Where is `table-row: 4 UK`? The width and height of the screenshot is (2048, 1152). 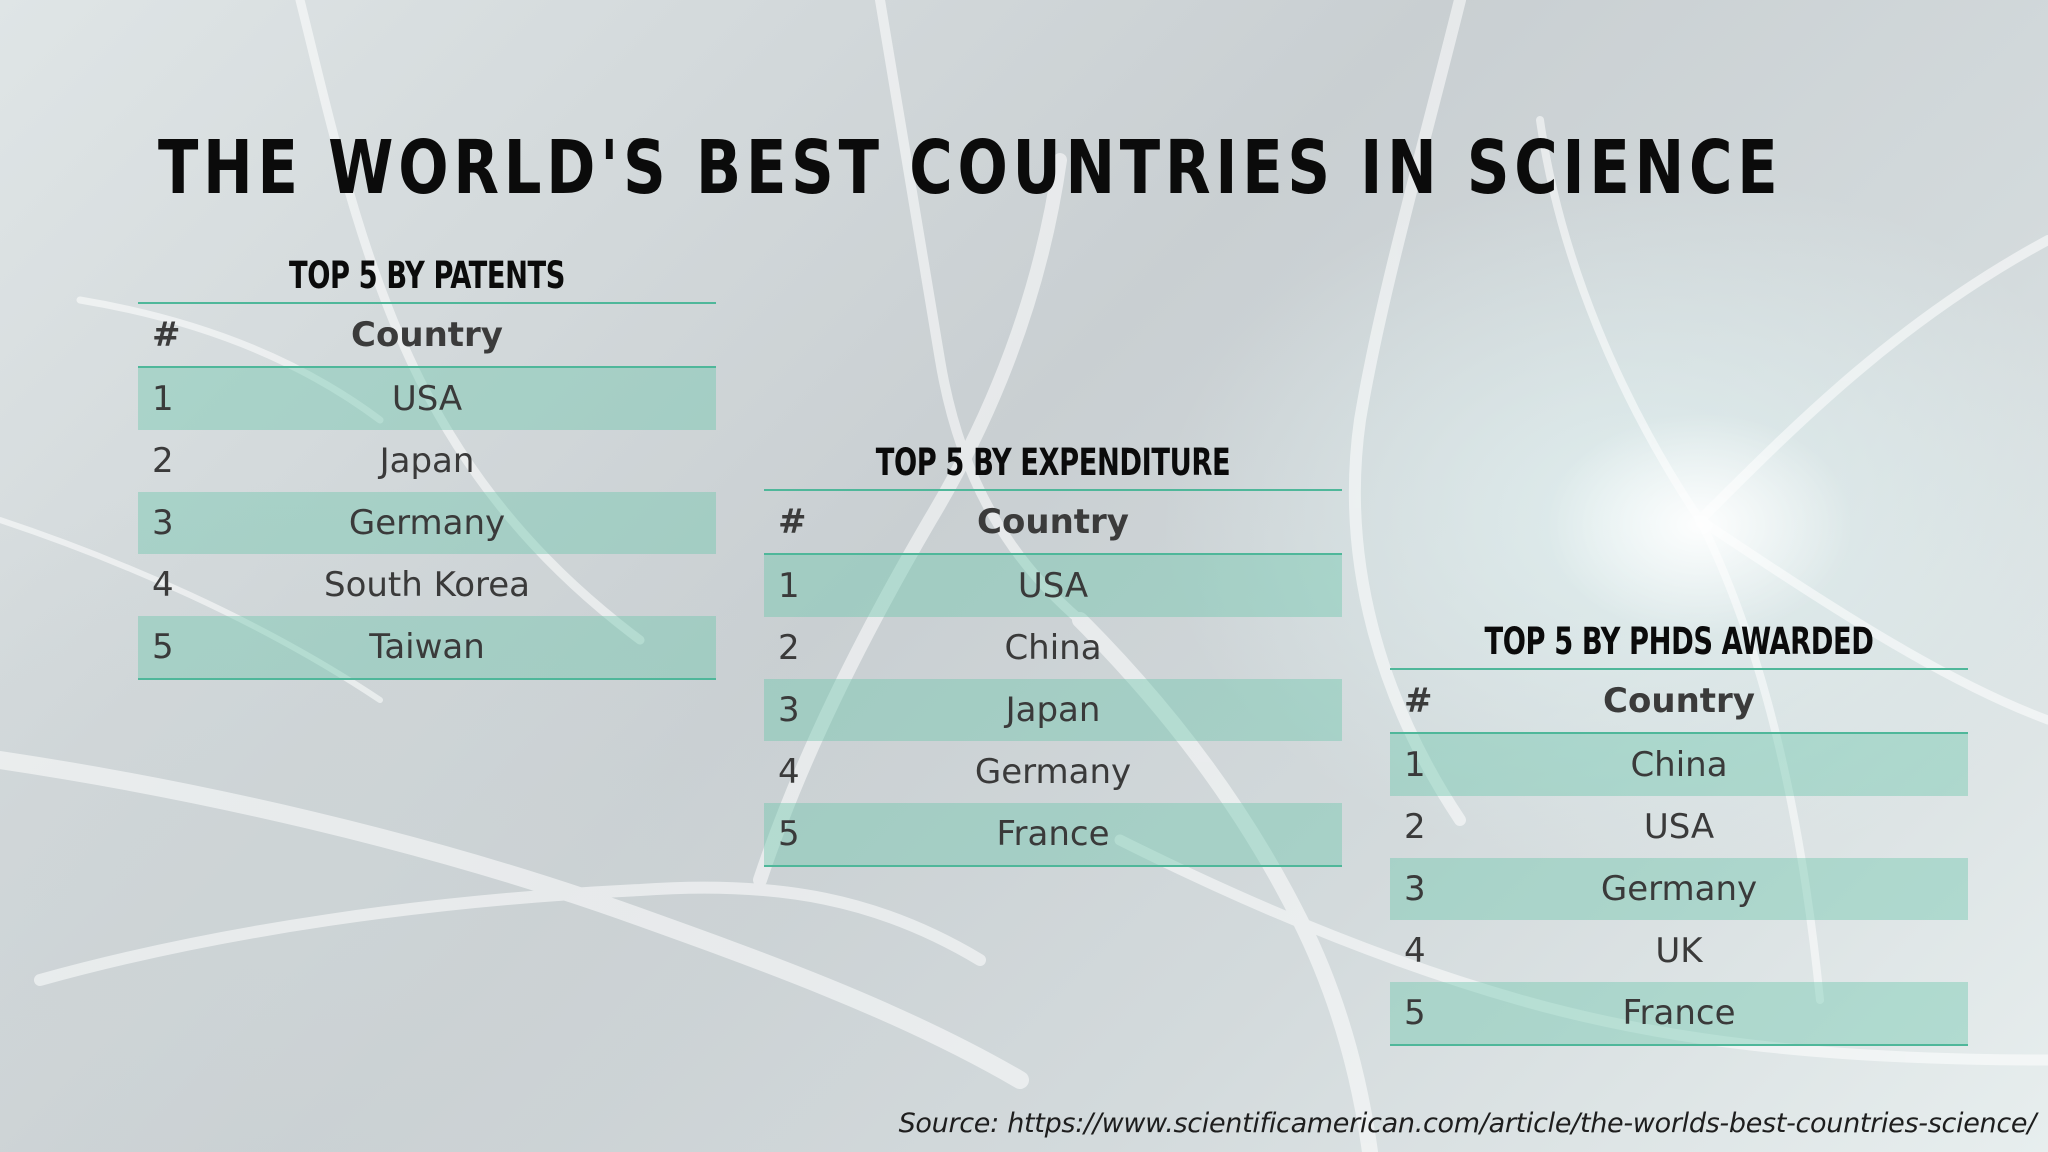
table-row: 4 UK is located at coordinates (1679, 951).